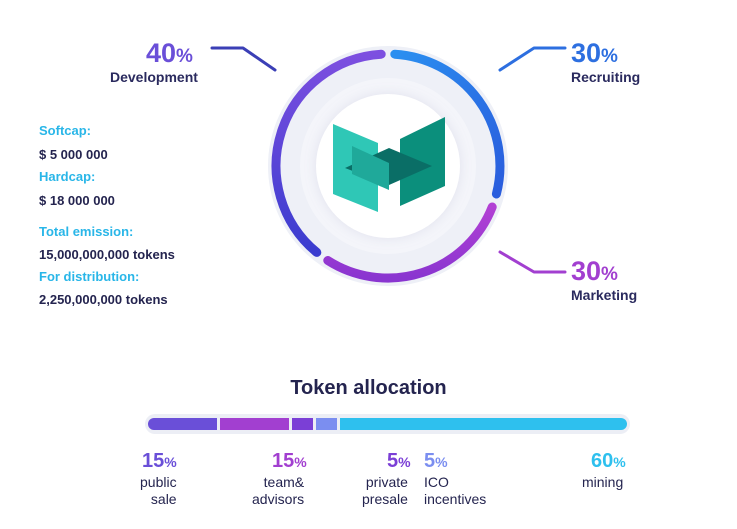  What do you see at coordinates (328, 153) in the screenshot?
I see `development-slice` at bounding box center [328, 153].